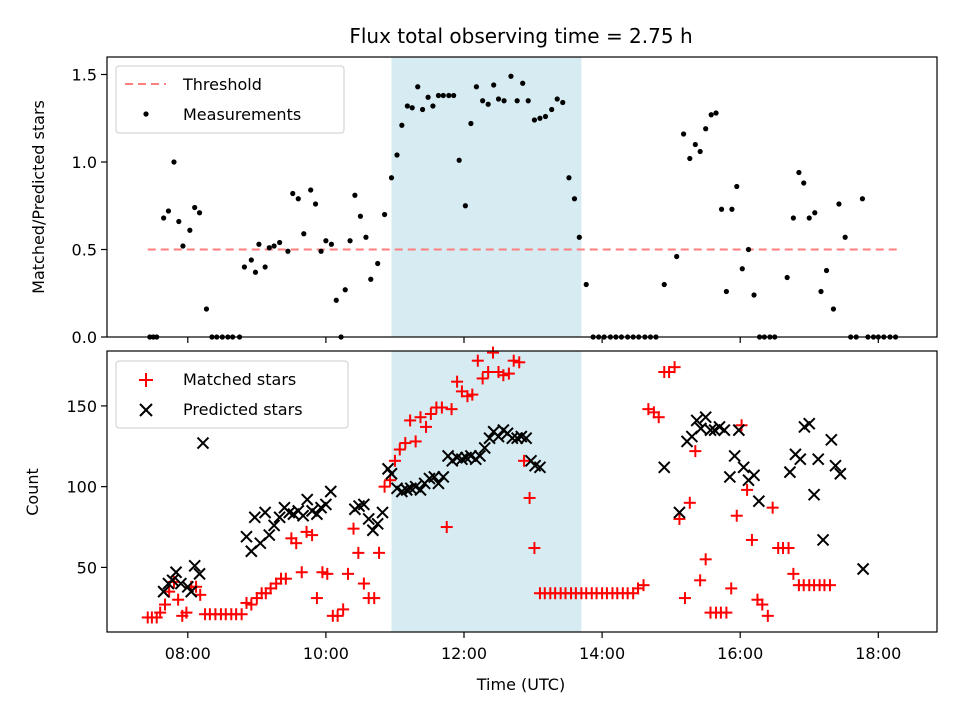 The height and width of the screenshot is (720, 960). I want to click on bottom-legend-box, so click(232, 394).